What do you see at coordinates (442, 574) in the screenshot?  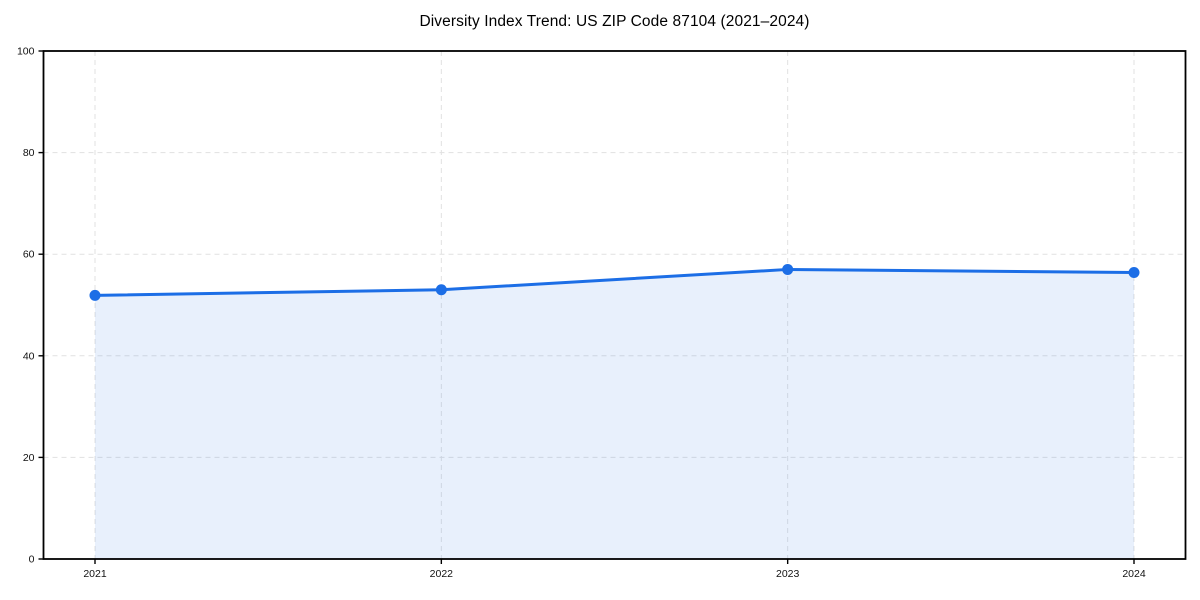 I see `x-tick-label: 2022` at bounding box center [442, 574].